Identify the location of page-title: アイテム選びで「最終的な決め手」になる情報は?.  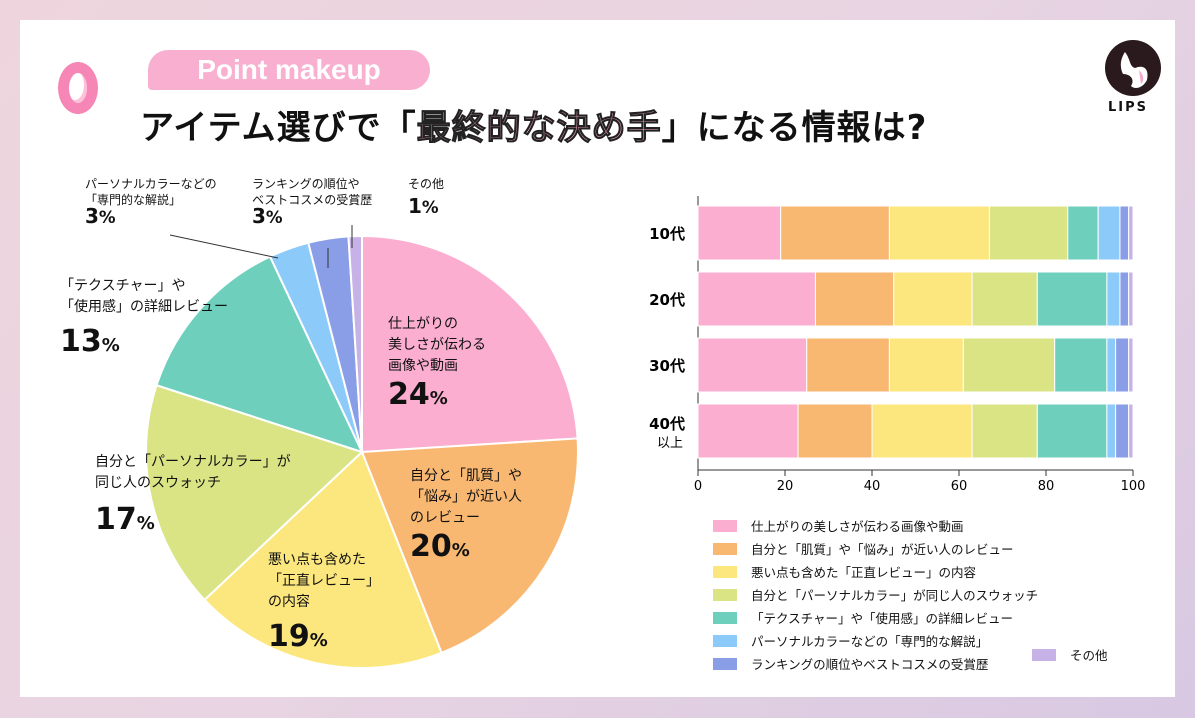
(533, 124).